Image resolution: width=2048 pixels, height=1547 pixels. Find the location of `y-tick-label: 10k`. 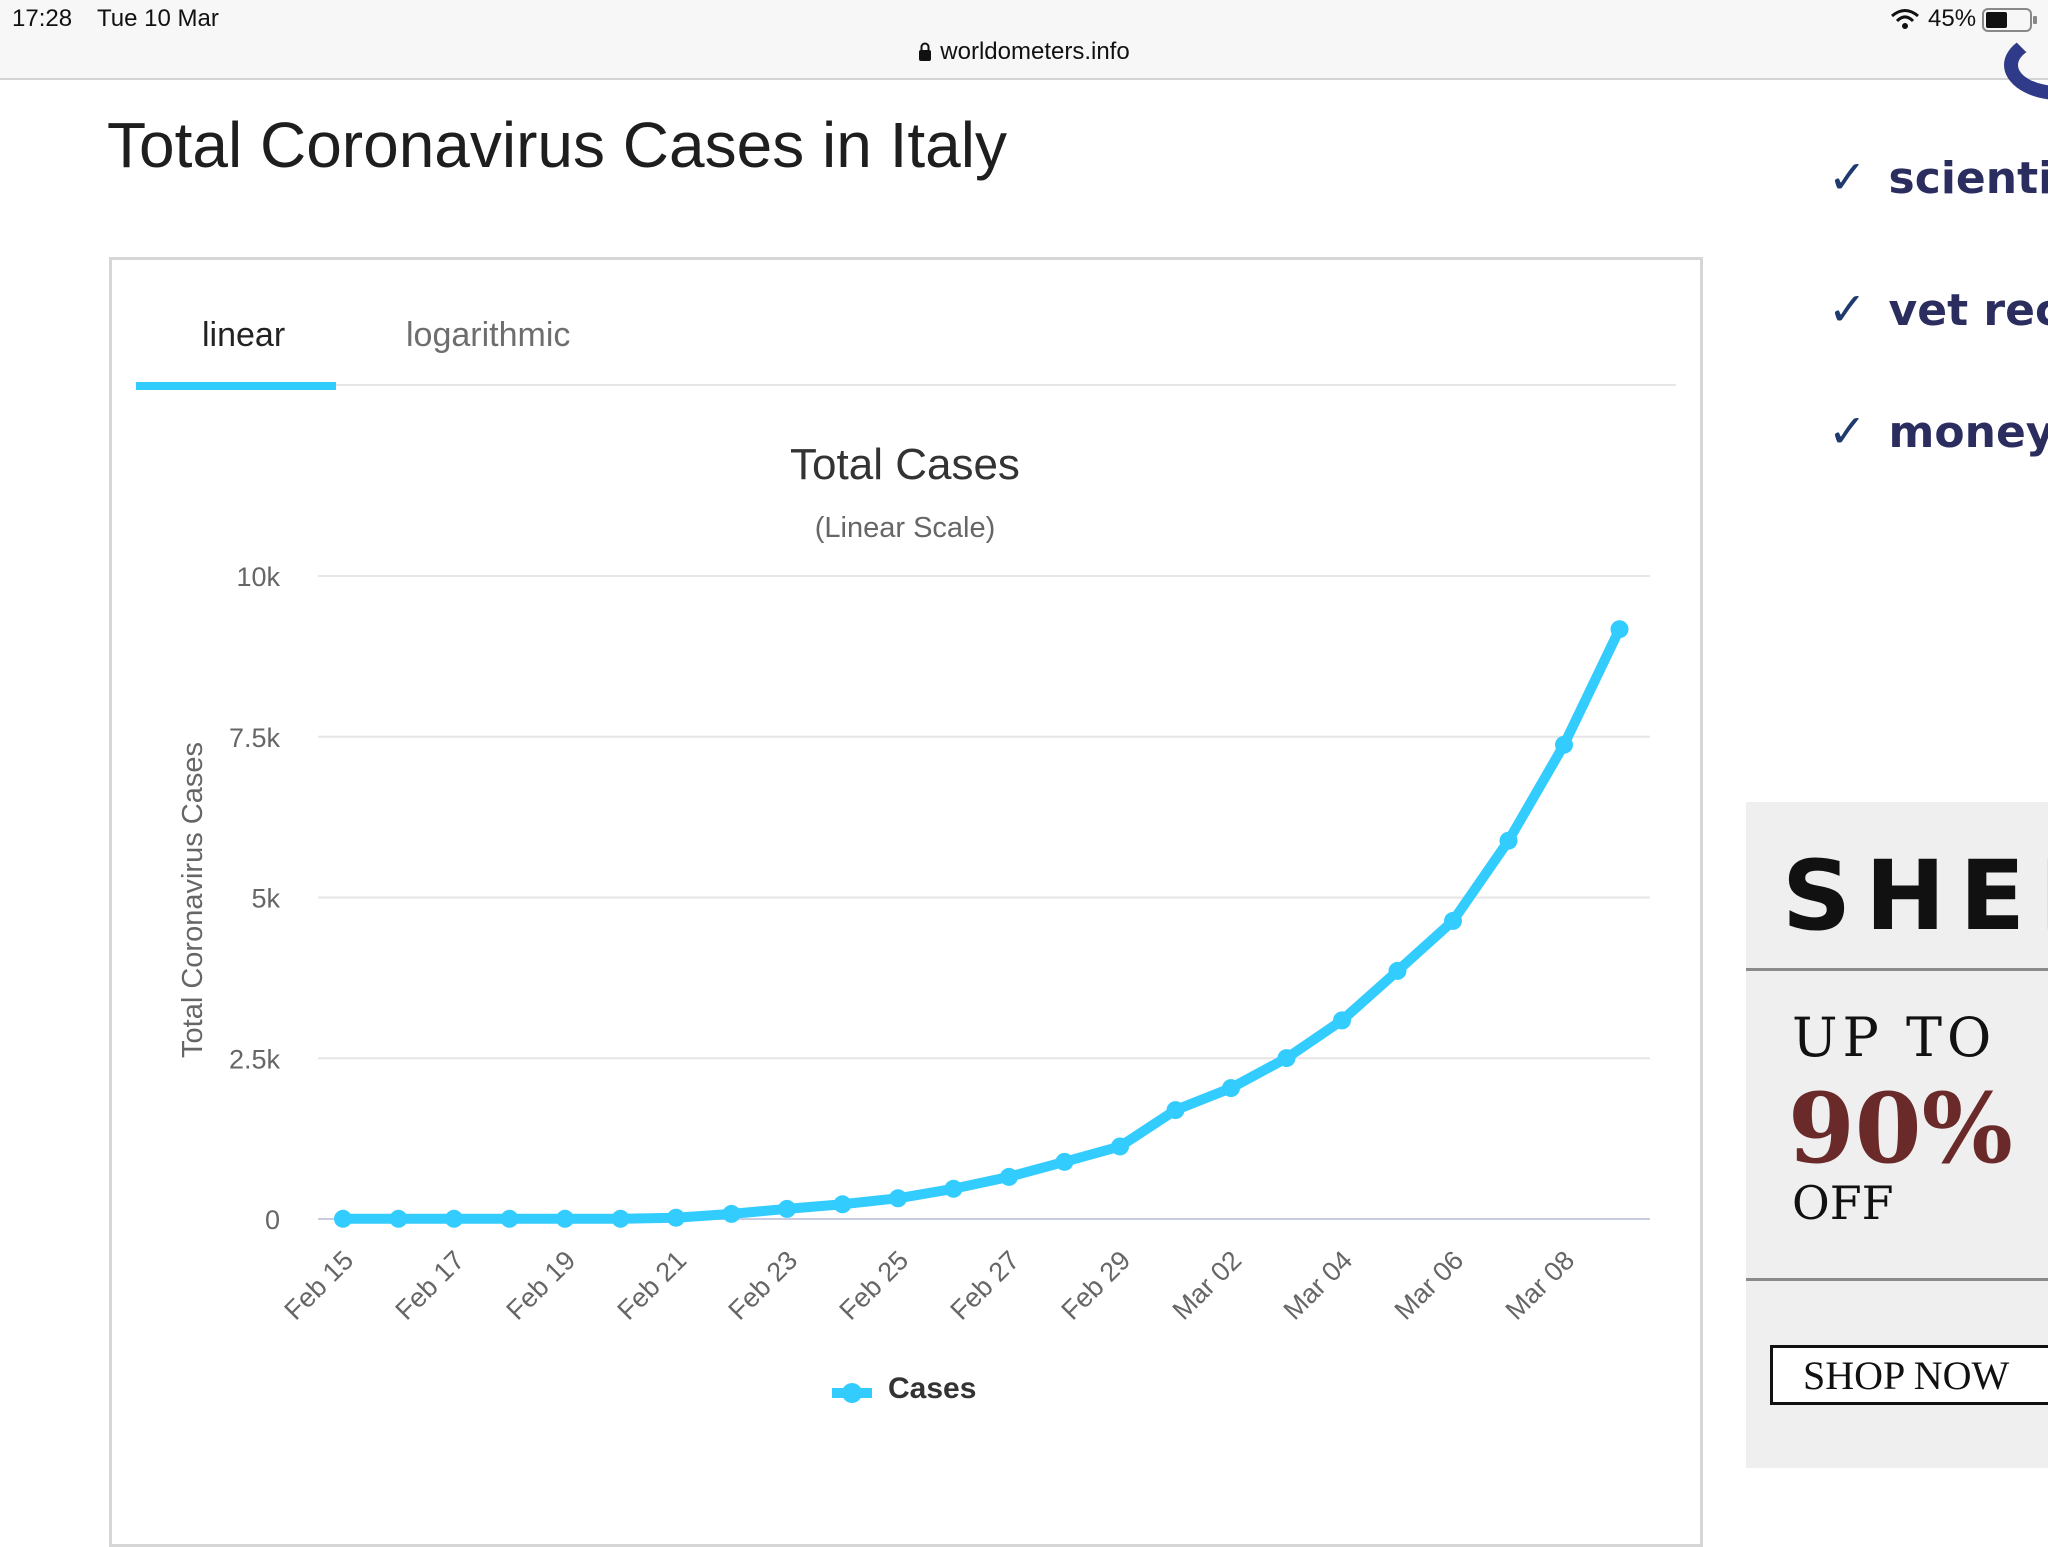

y-tick-label: 10k is located at coordinates (258, 577).